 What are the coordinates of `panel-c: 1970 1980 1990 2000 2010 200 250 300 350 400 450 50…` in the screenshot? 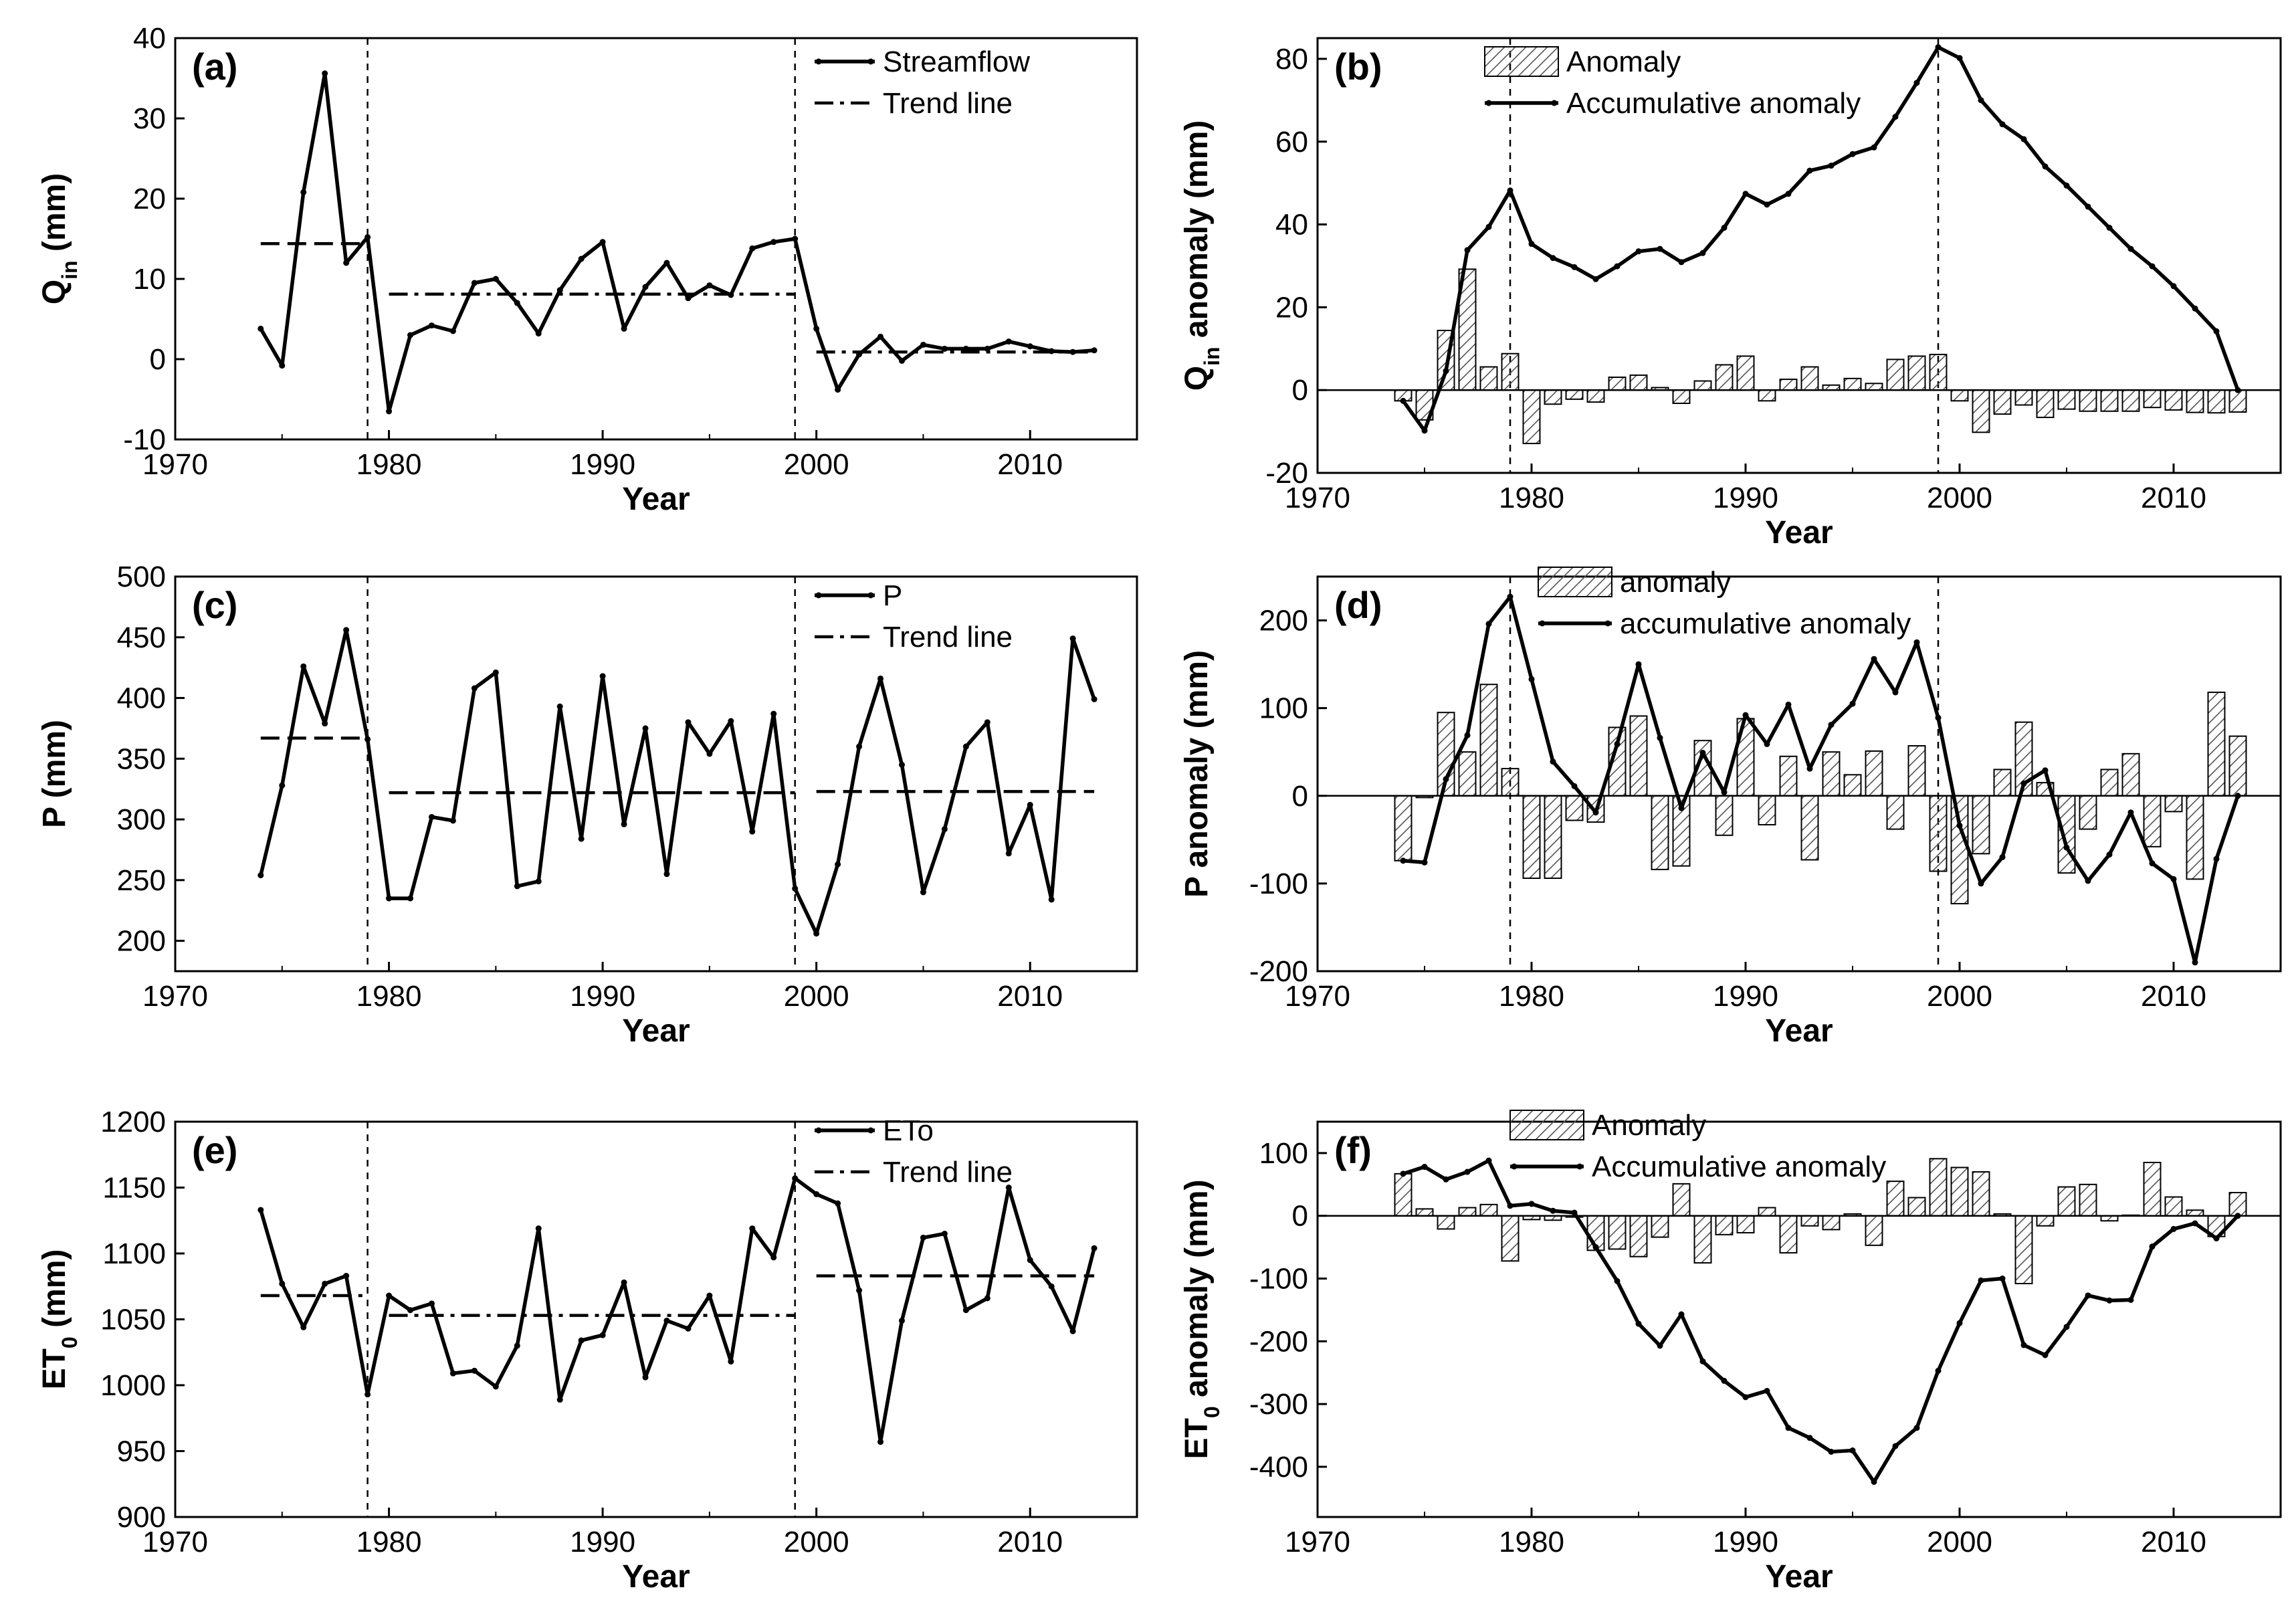 It's located at (588, 805).